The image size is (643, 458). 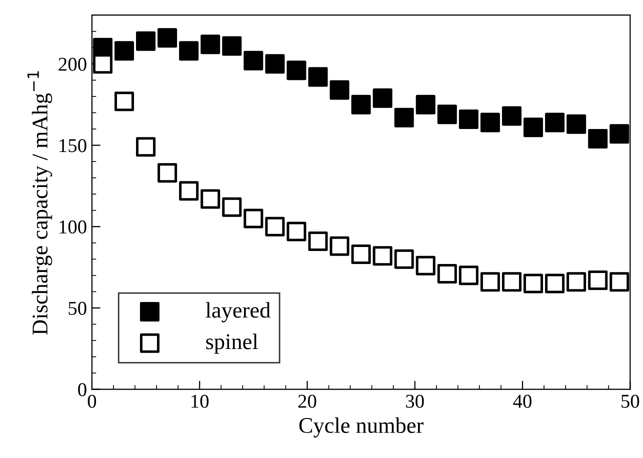 I want to click on y-tick-label: 0, so click(x=82, y=389).